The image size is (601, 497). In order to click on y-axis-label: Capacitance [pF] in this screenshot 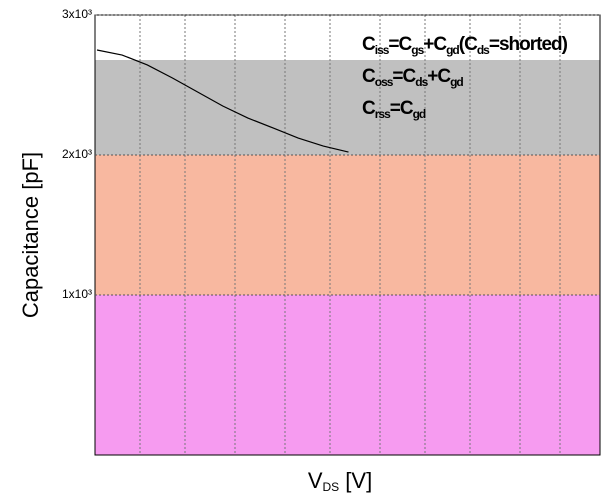, I will do `click(30, 235)`.